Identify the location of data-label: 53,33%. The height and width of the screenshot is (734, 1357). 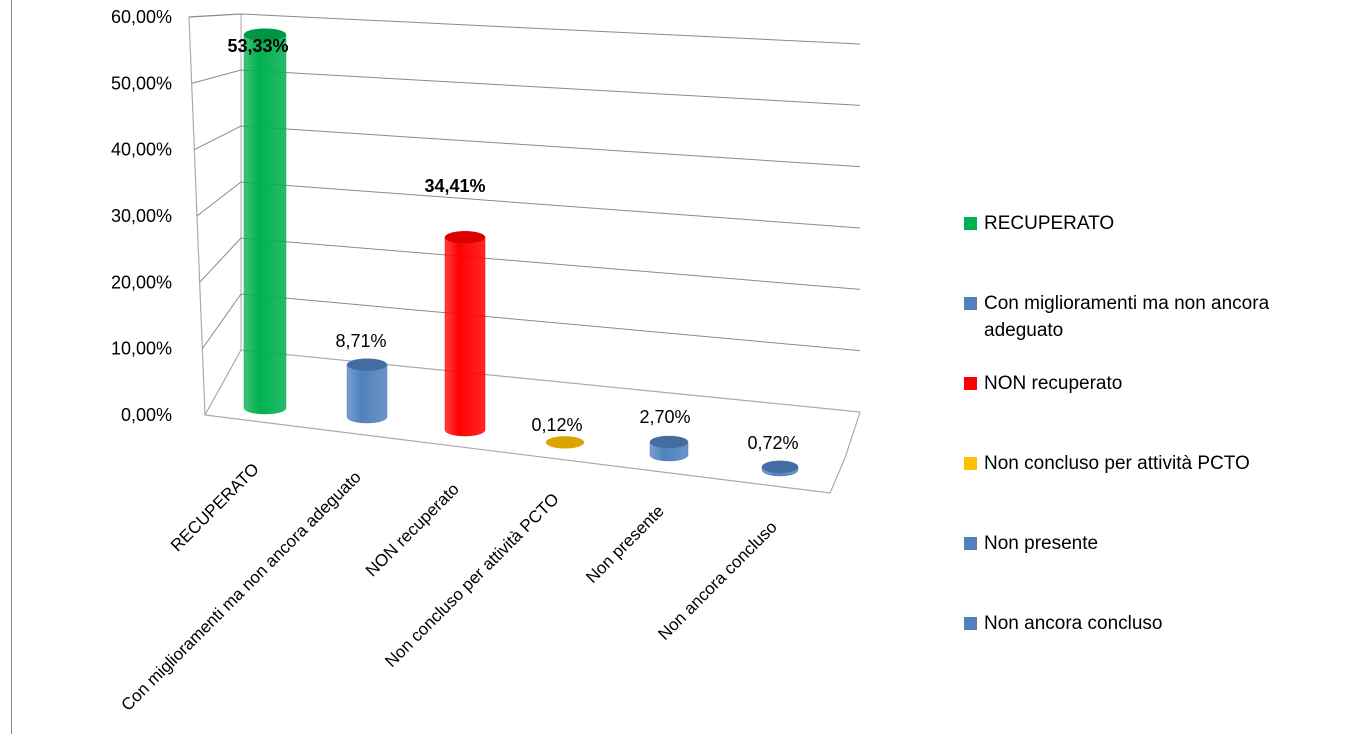
(257, 46).